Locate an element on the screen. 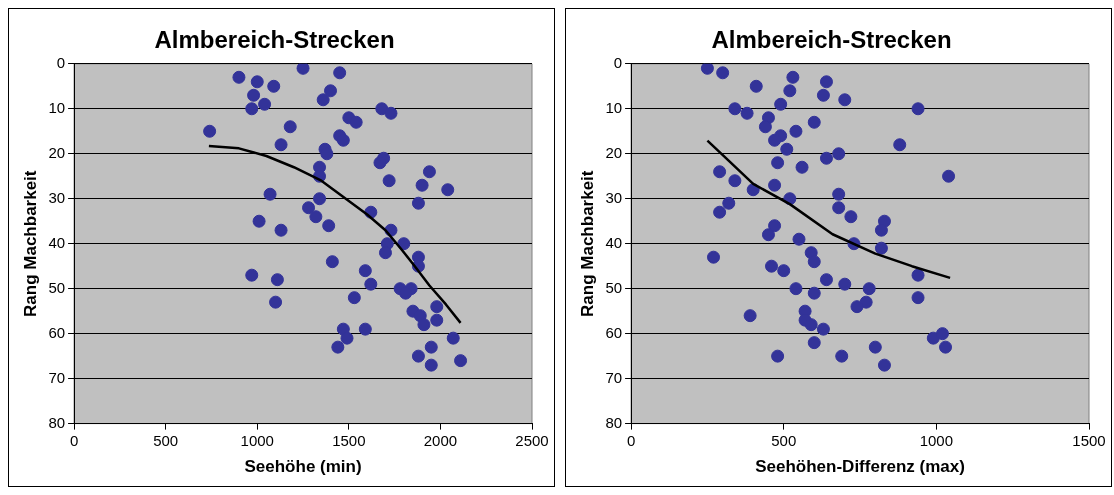 The image size is (1114, 495). x-axis-title: Seehöhen-Differenz (max) is located at coordinates (860, 467).